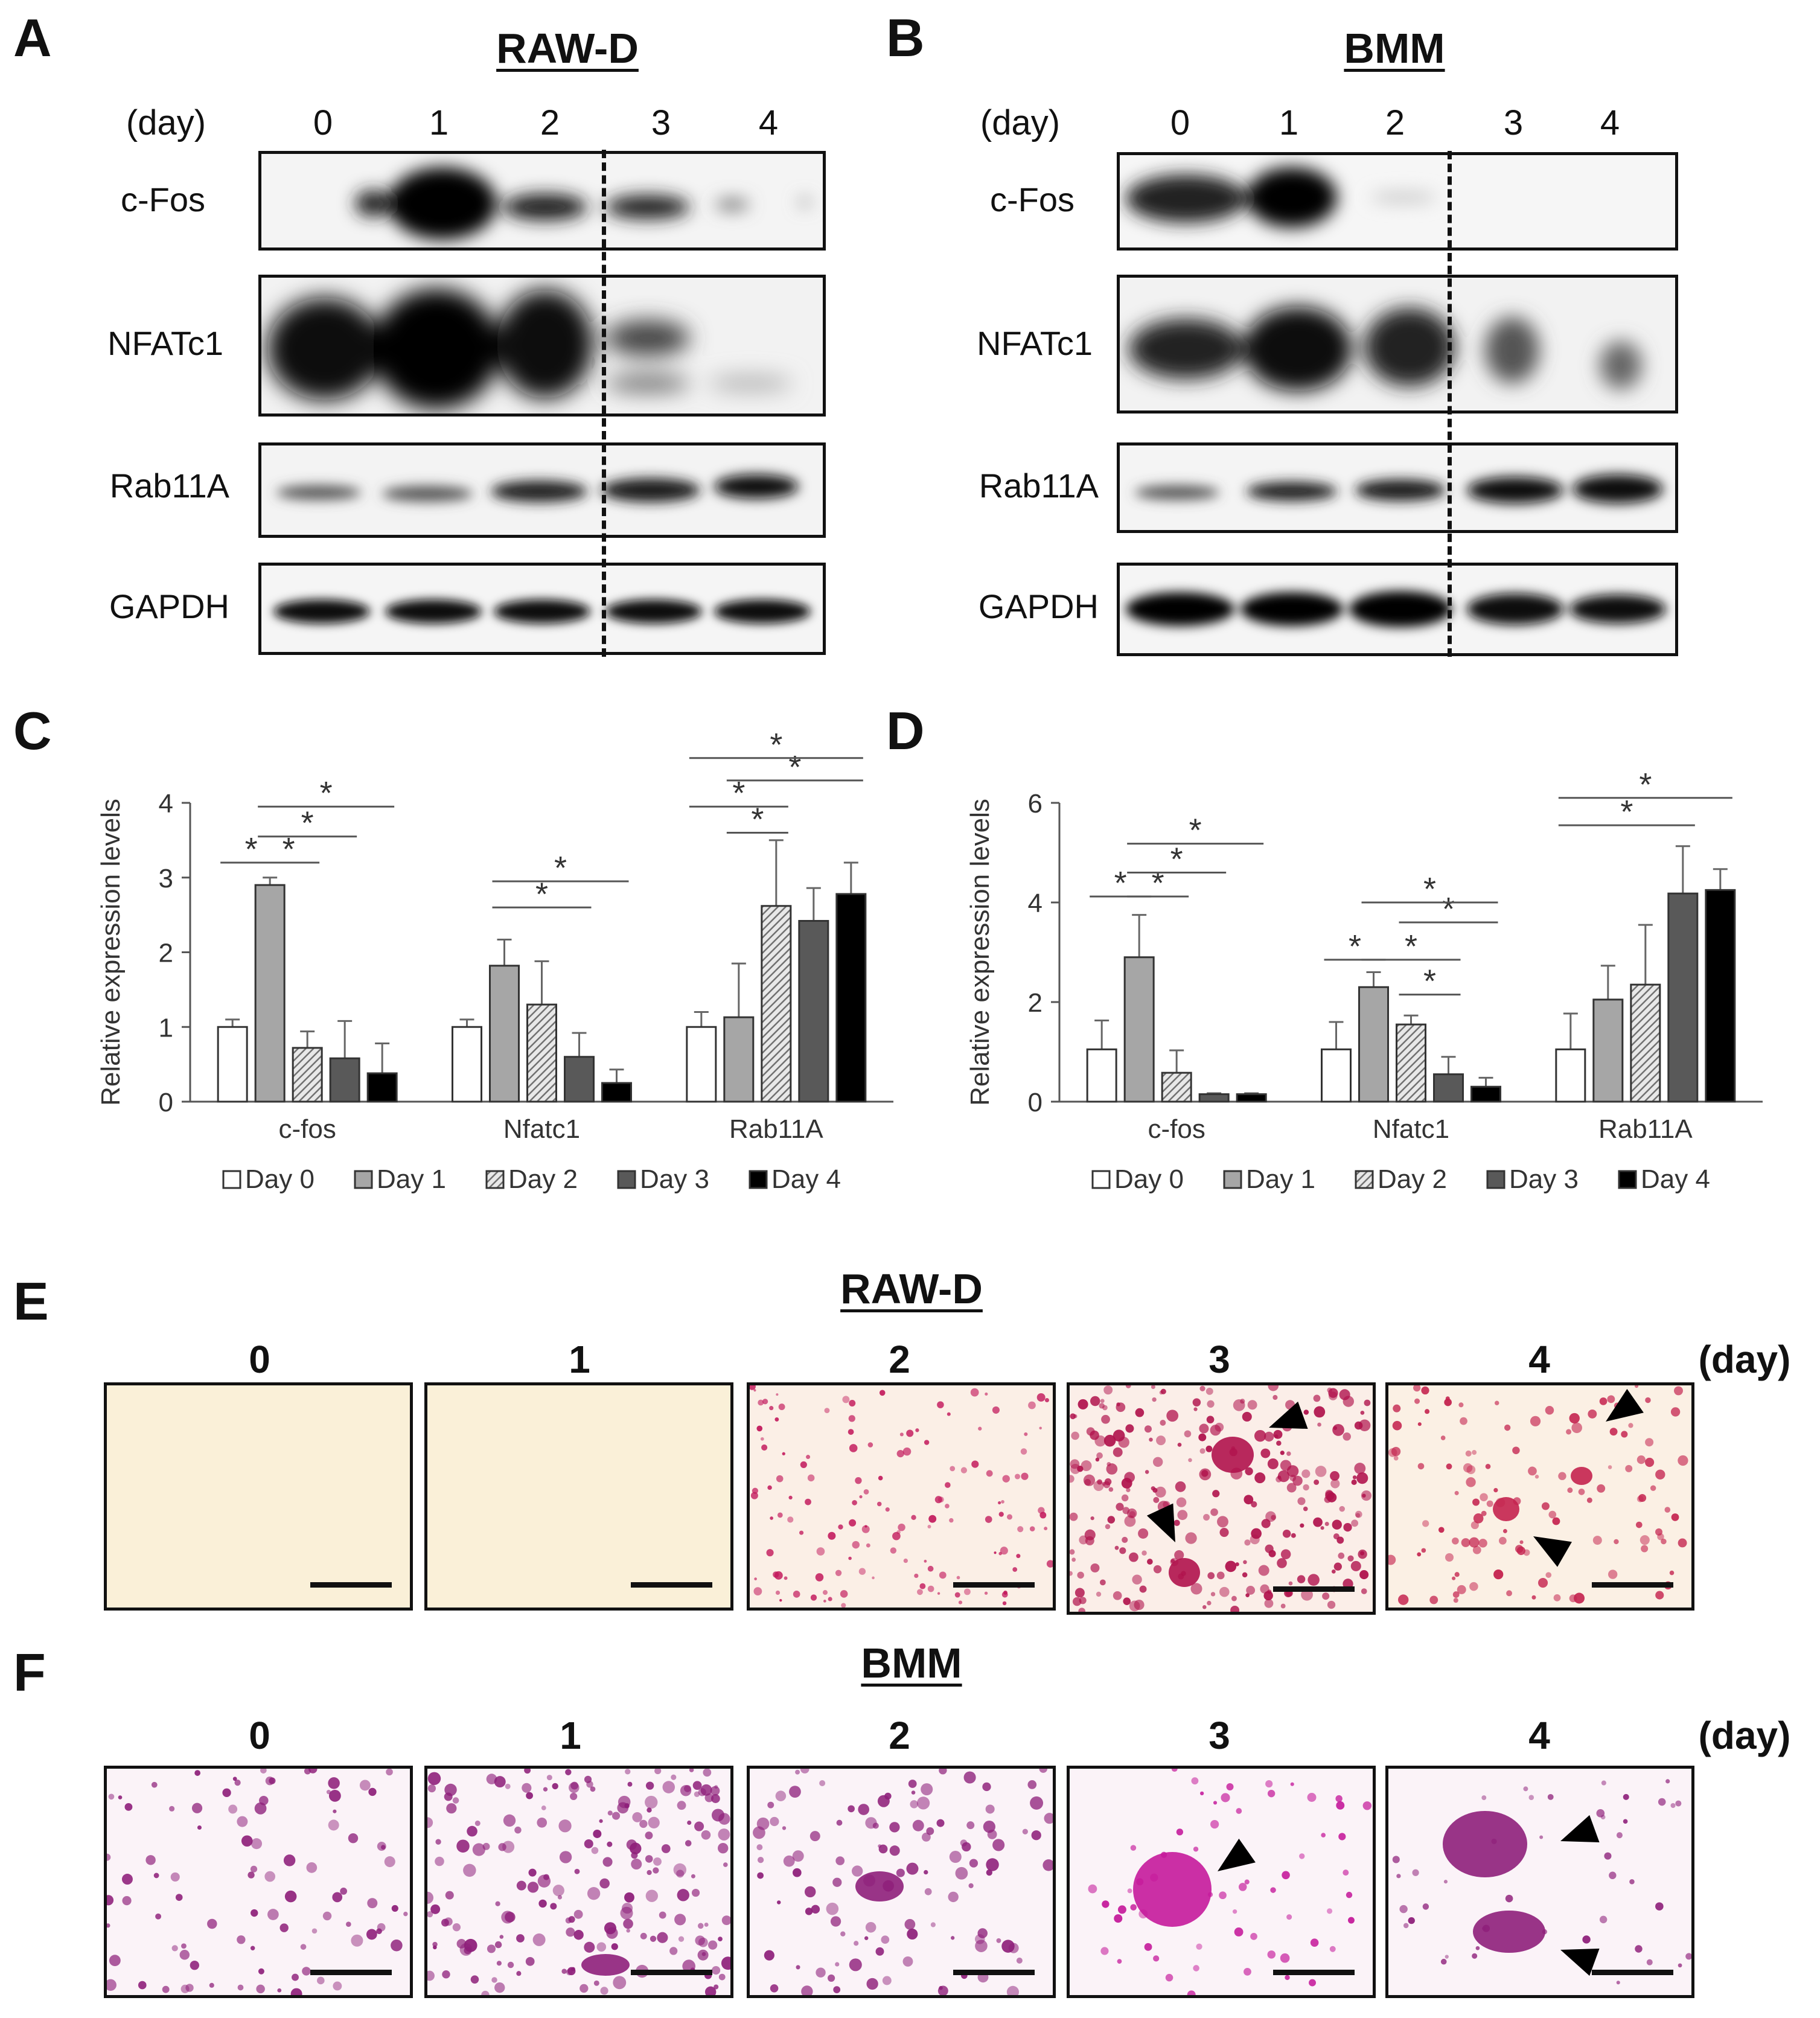  I want to click on panel-e-day-unit: (day), so click(1745, 1359).